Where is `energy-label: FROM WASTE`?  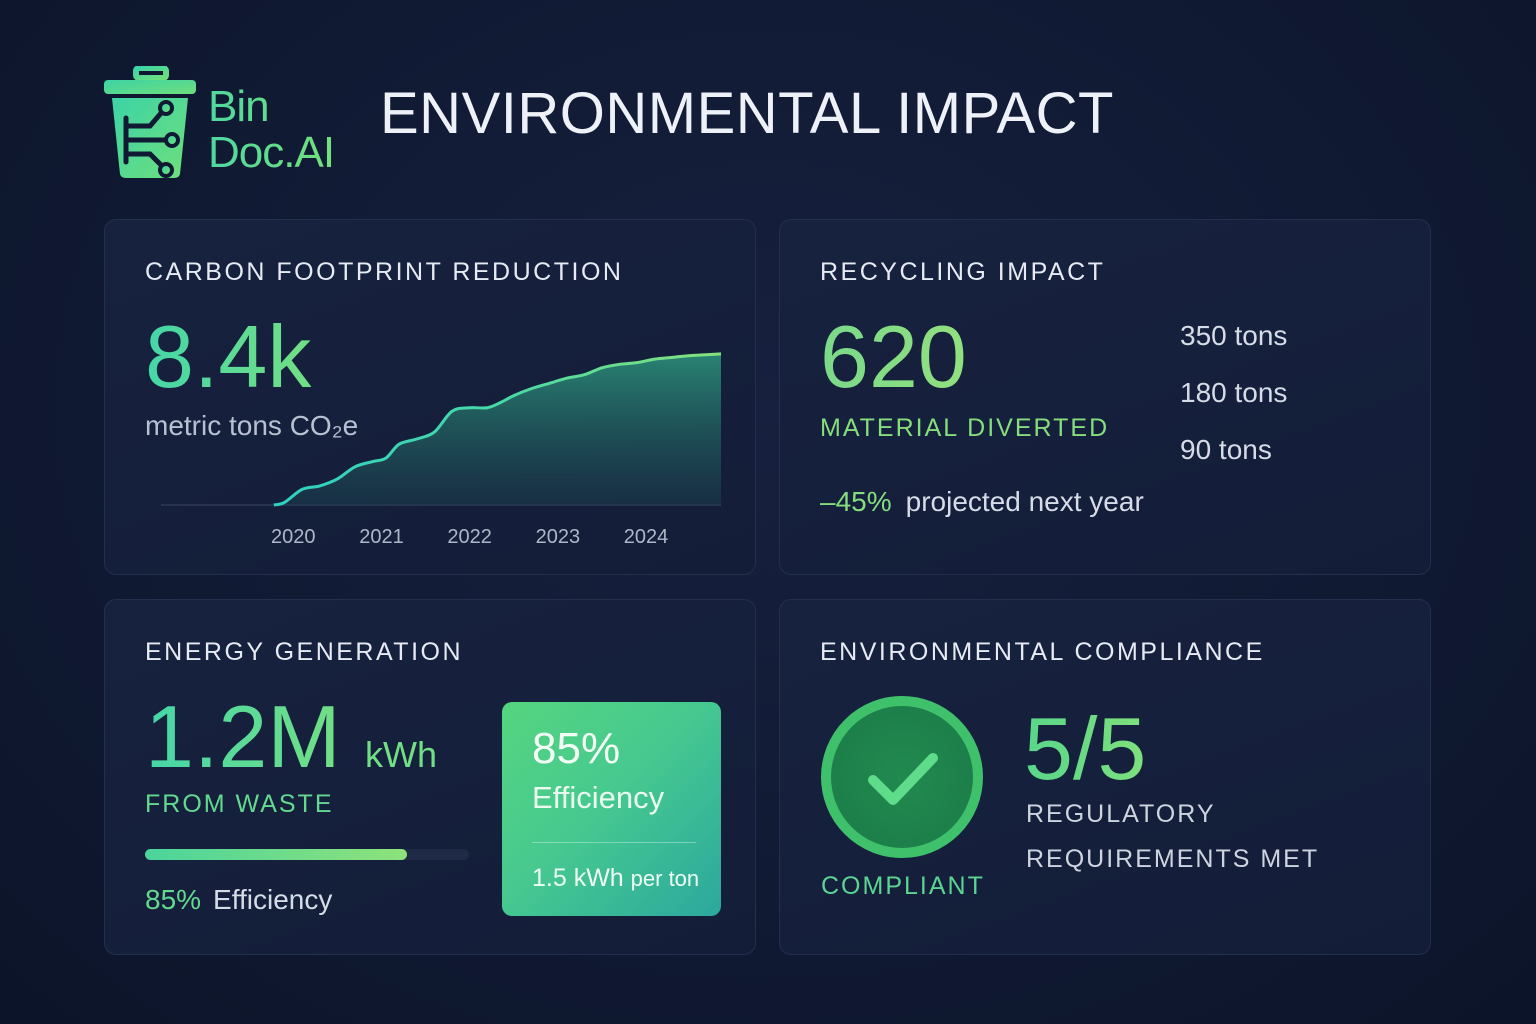
energy-label: FROM WASTE is located at coordinates (239, 804).